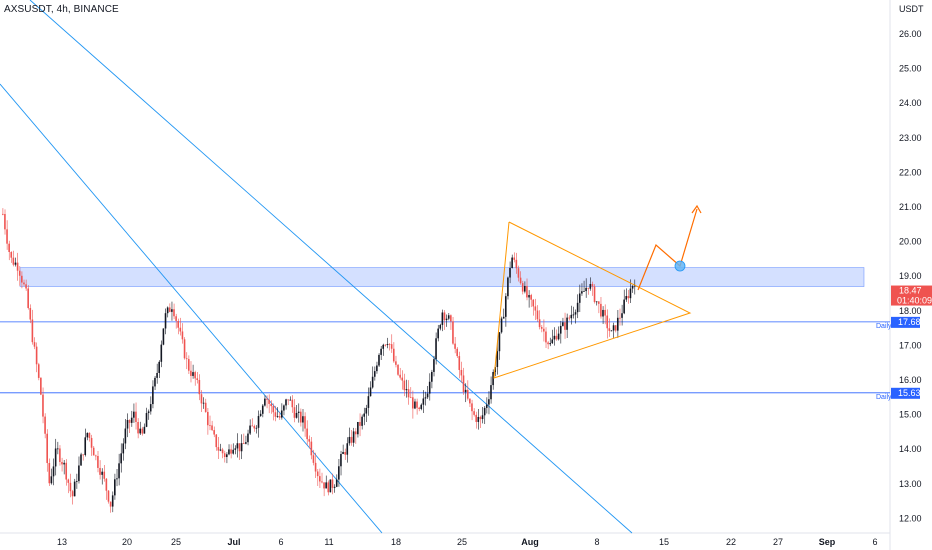 Image resolution: width=932 pixels, height=550 pixels. Describe the element at coordinates (61, 9) in the screenshot. I see `symbol-legend: AXSUSDT, 4h, BINANCE` at that location.